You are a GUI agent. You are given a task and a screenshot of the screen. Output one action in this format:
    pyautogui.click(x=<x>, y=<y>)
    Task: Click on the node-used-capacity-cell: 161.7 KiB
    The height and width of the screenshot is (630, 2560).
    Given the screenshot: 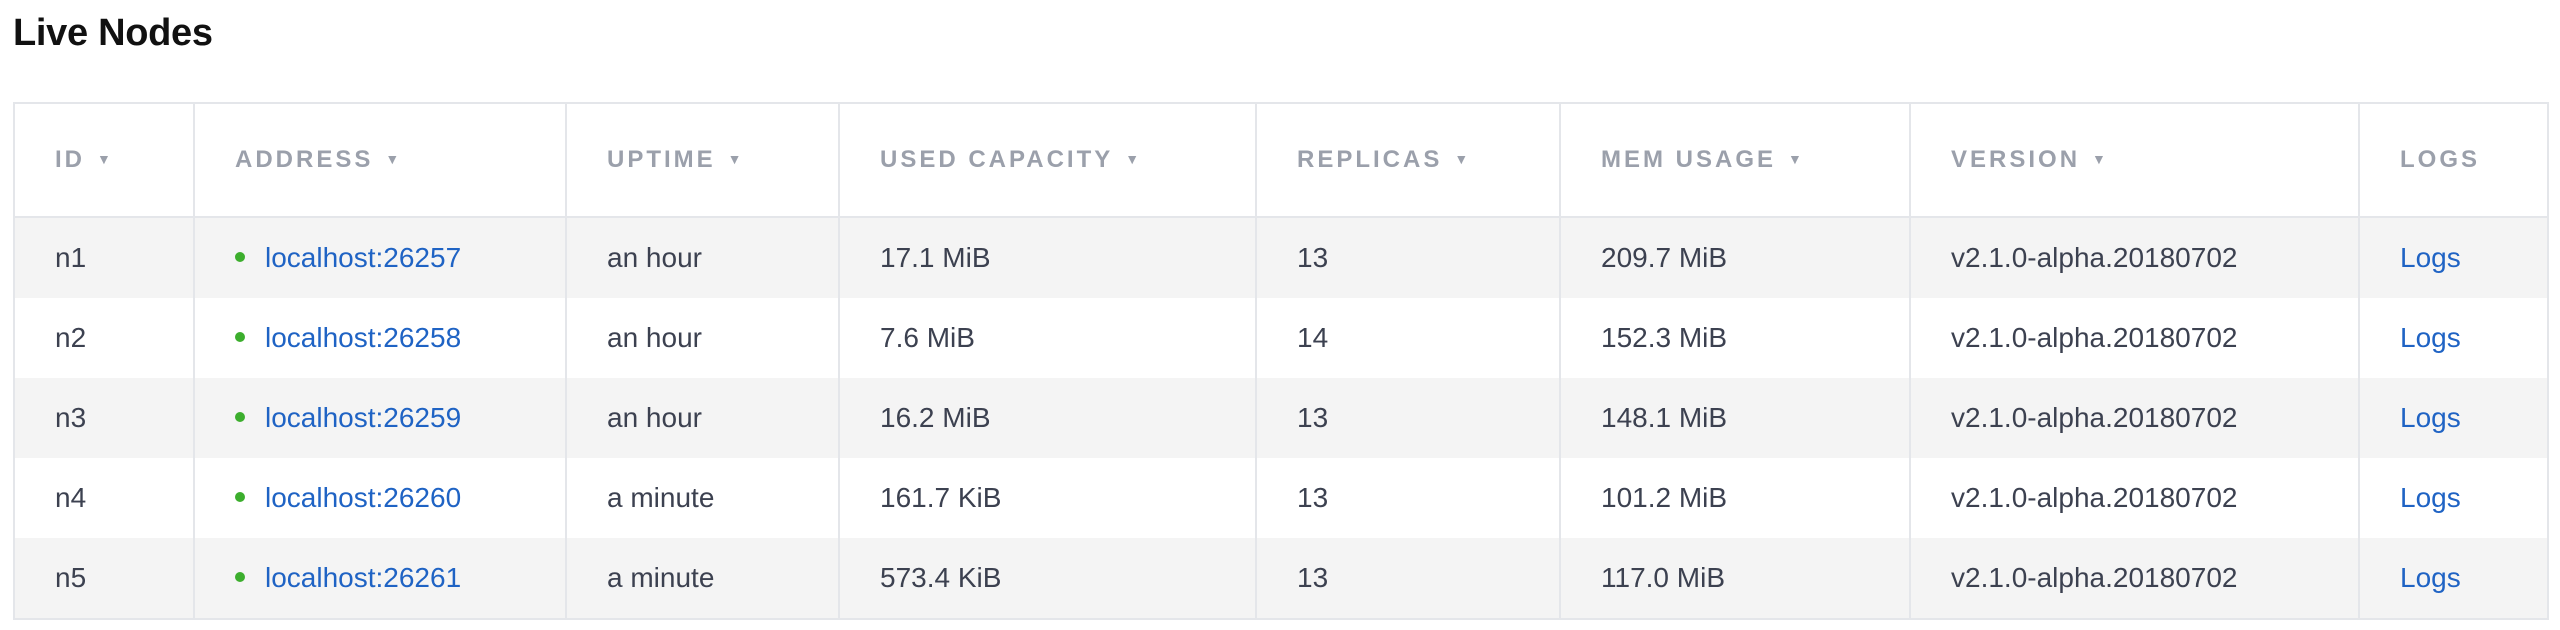 What is the action you would take?
    pyautogui.click(x=1047, y=498)
    